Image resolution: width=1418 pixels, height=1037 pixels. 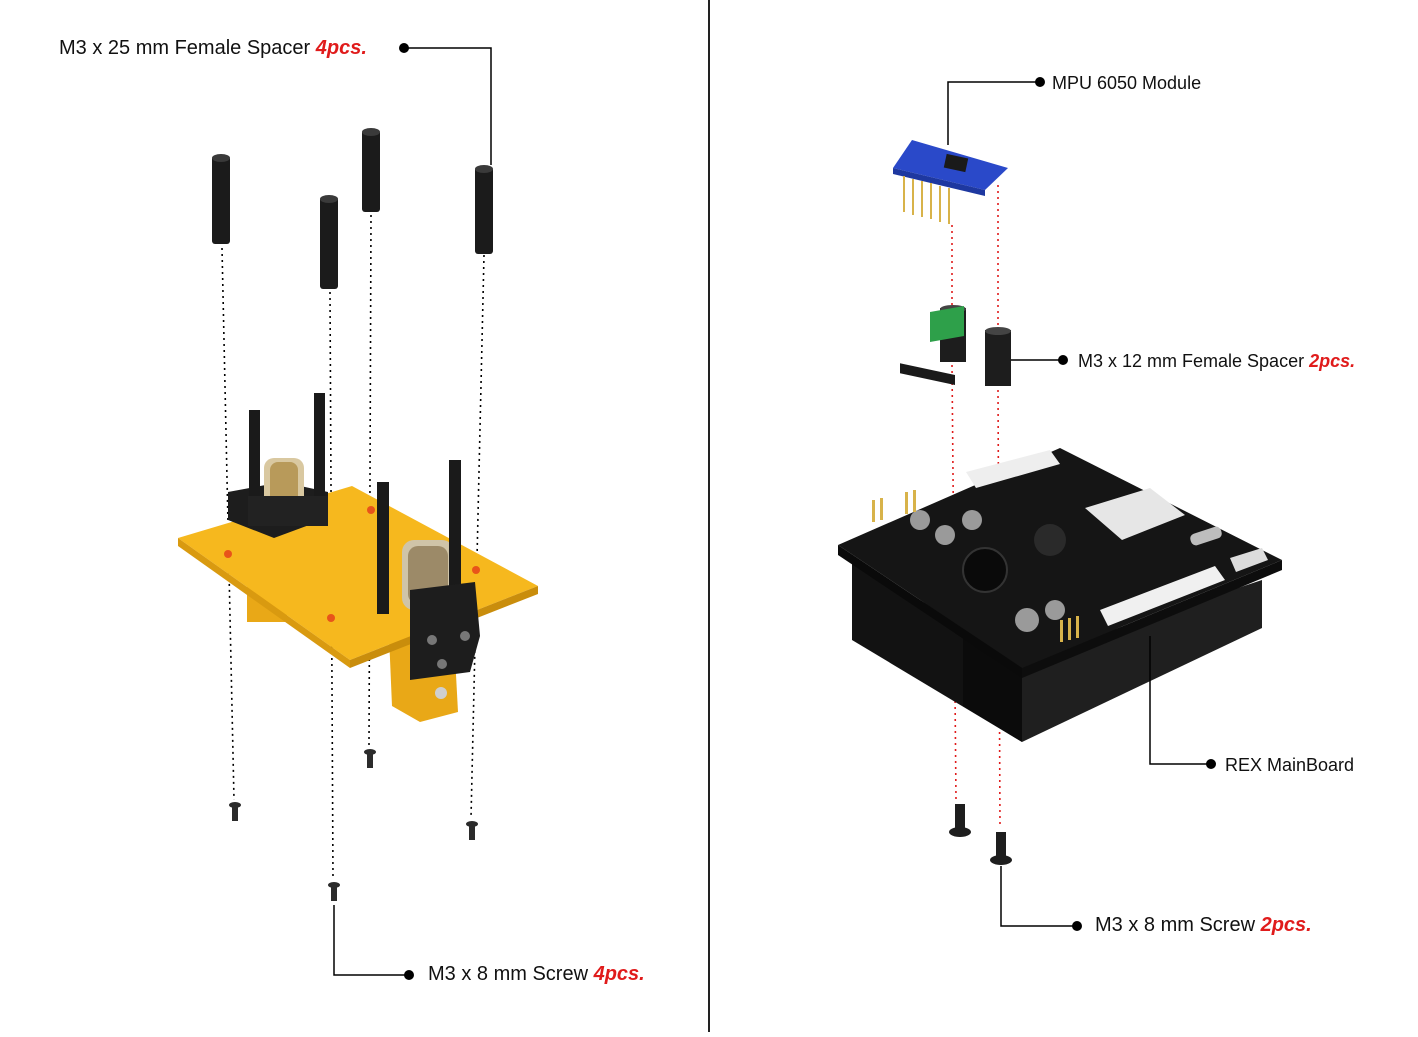 I want to click on screws-8mm-left, so click(x=353, y=825).